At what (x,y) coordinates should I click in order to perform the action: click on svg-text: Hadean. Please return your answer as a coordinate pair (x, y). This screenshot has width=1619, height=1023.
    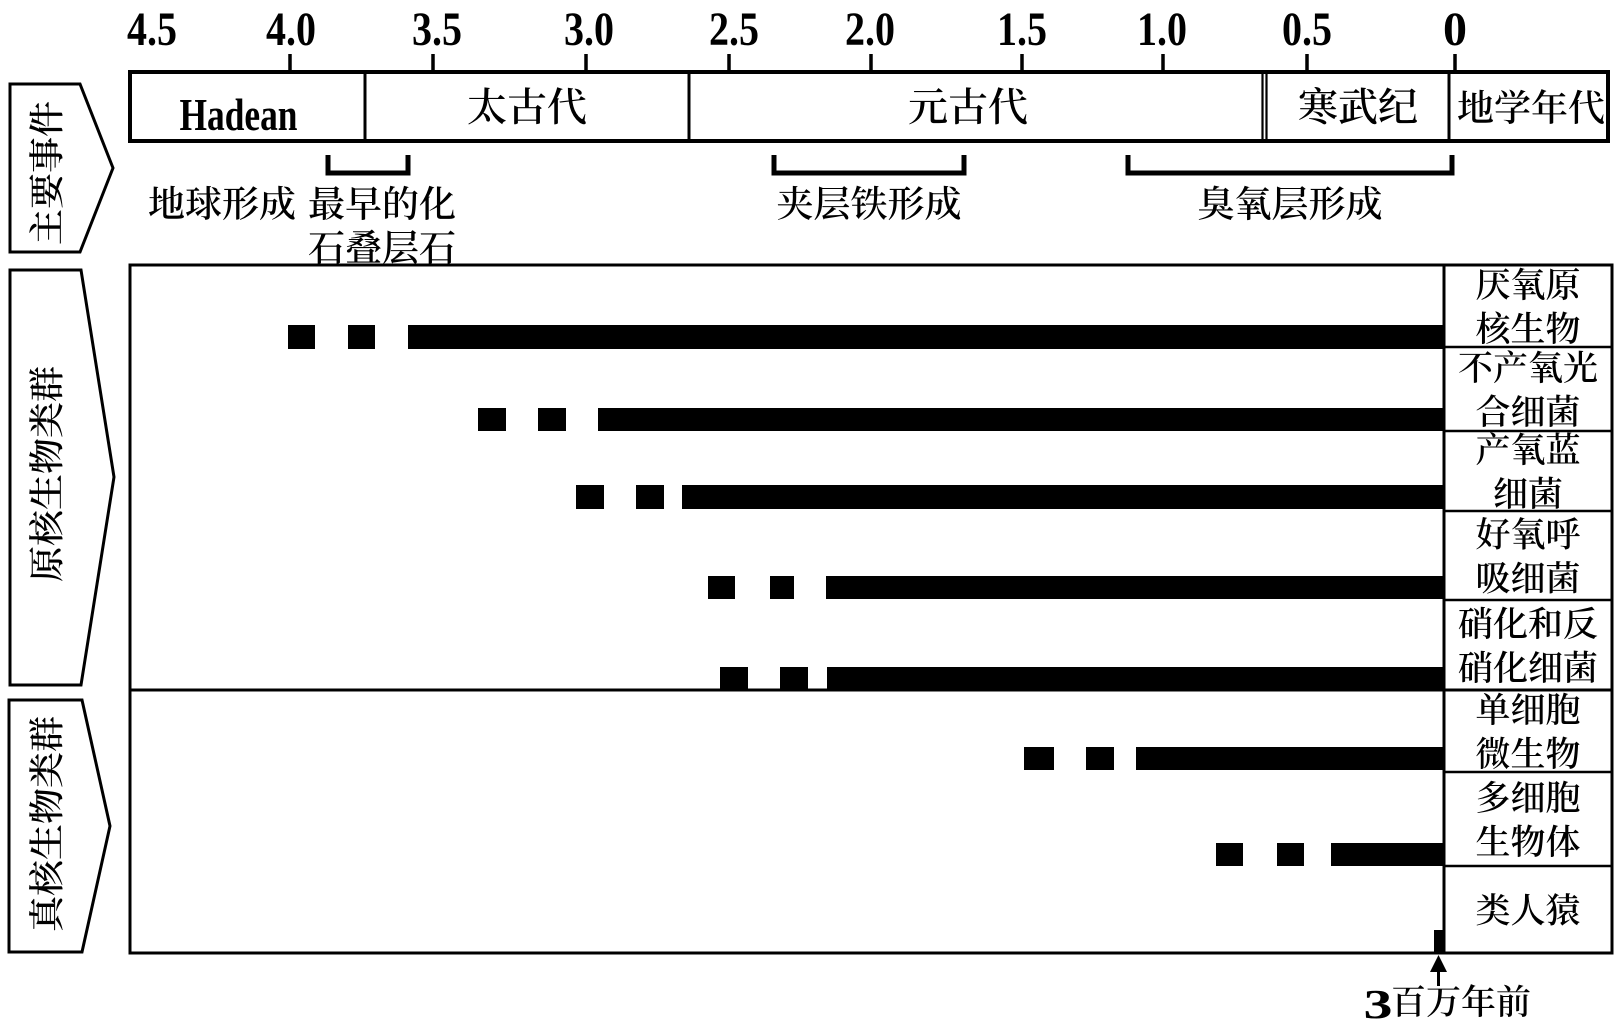
    Looking at the image, I should click on (239, 114).